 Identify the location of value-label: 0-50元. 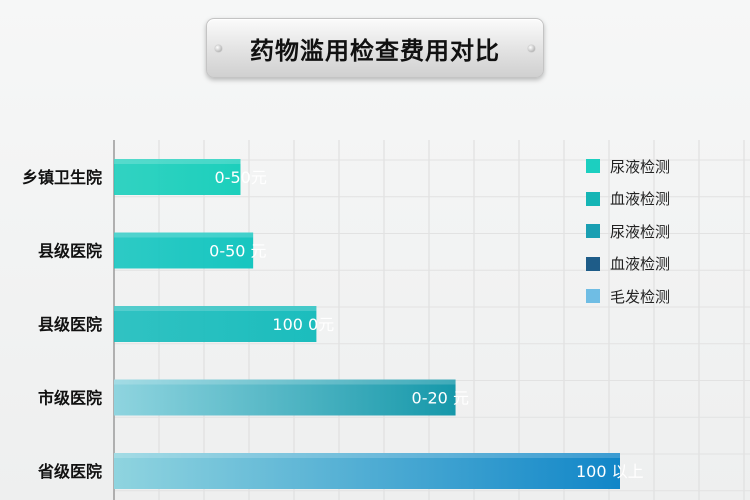
(241, 177).